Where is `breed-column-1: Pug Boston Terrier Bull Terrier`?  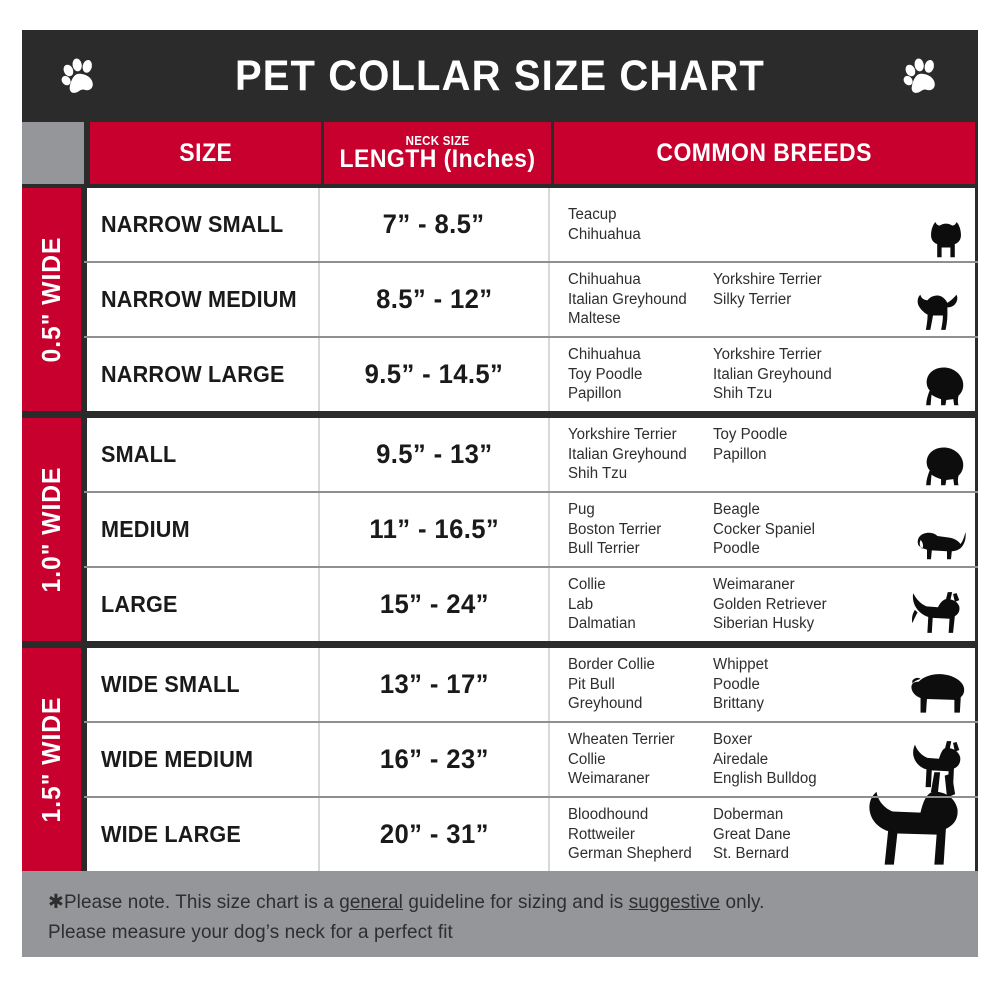
breed-column-1: Pug Boston Terrier Bull Terrier is located at coordinates (638, 529).